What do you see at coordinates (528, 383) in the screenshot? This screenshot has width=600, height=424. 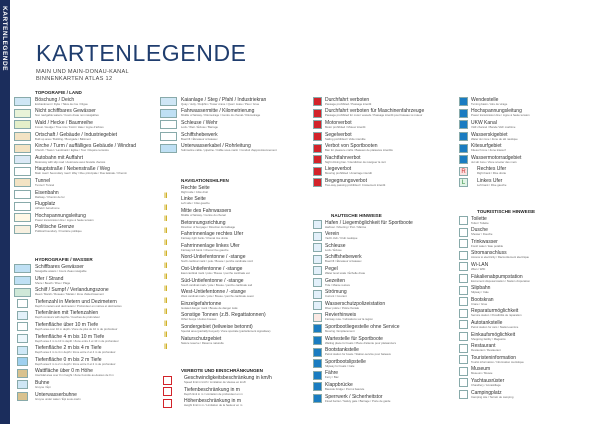 I see `legend-item: Yachtausrüster Chandlery / Accastillage` at bounding box center [528, 383].